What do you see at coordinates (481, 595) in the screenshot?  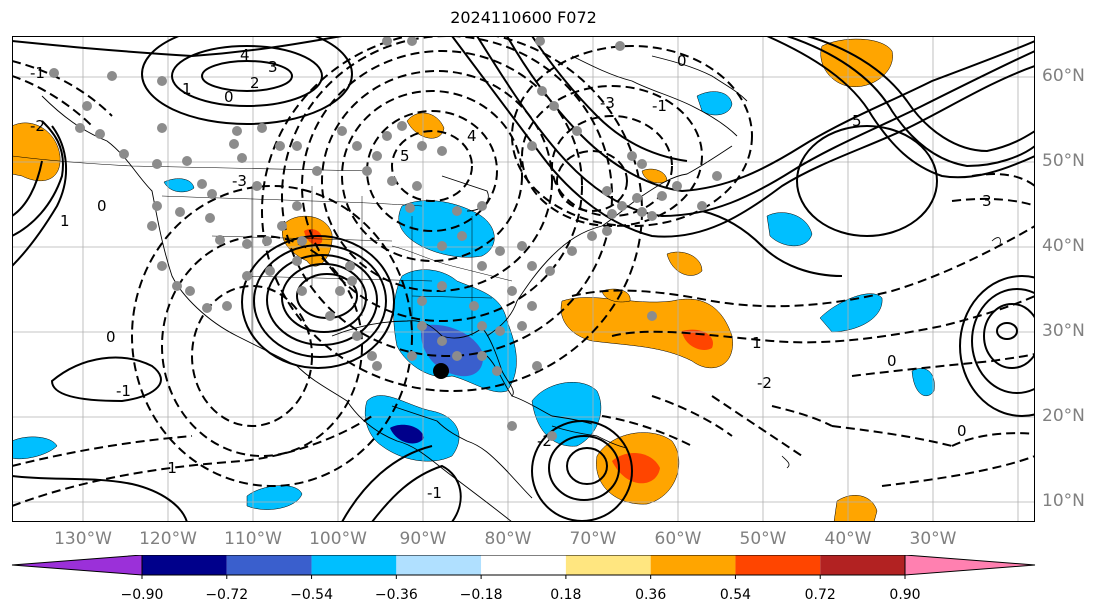 I see `colorbar-tick-label: −0.18` at bounding box center [481, 595].